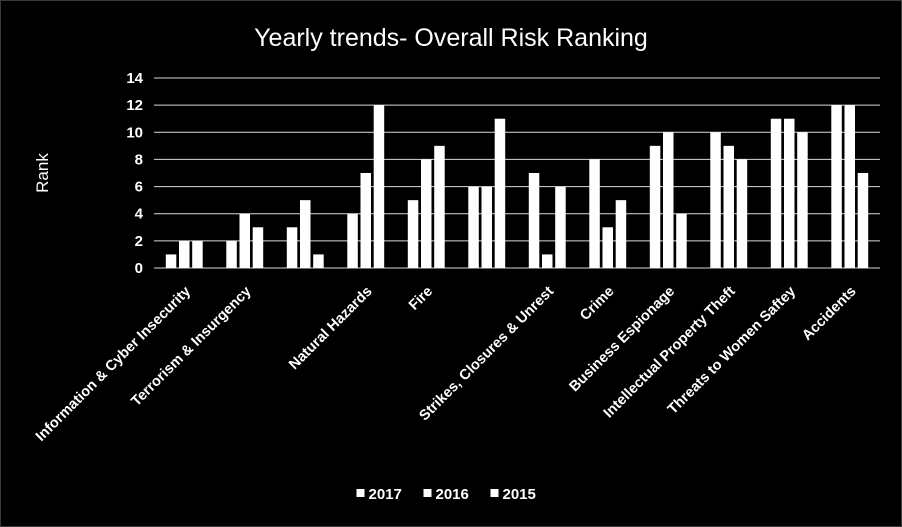 The width and height of the screenshot is (902, 527). I want to click on x-category-label: Natural Hazards, so click(330, 328).